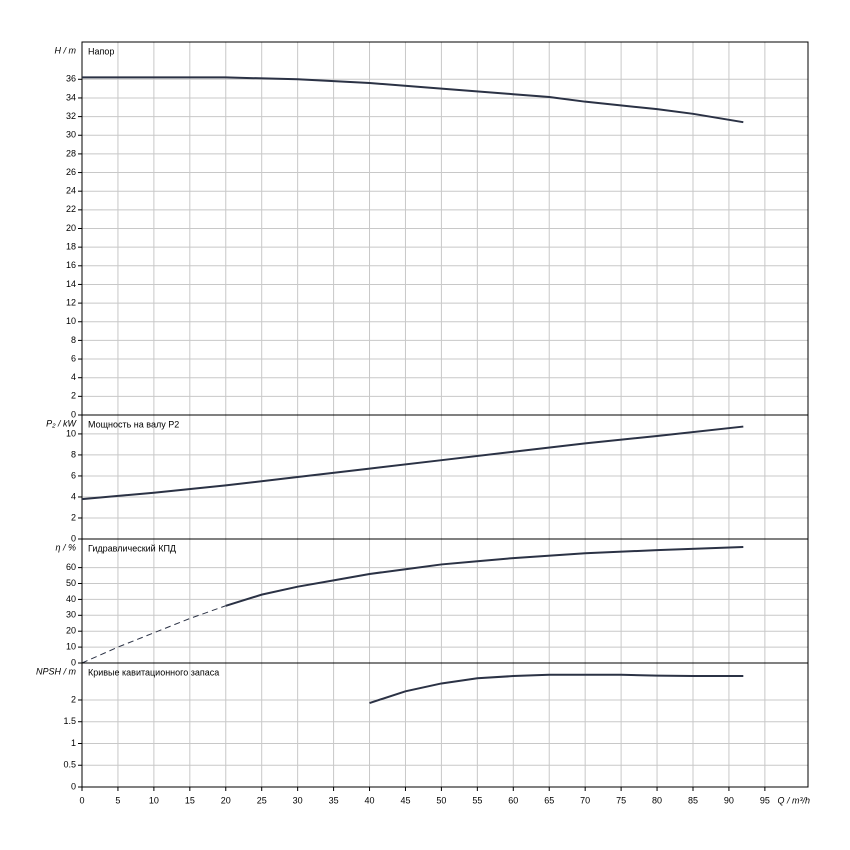  Describe the element at coordinates (298, 800) in the screenshot. I see `x-tick-label: 30` at that location.